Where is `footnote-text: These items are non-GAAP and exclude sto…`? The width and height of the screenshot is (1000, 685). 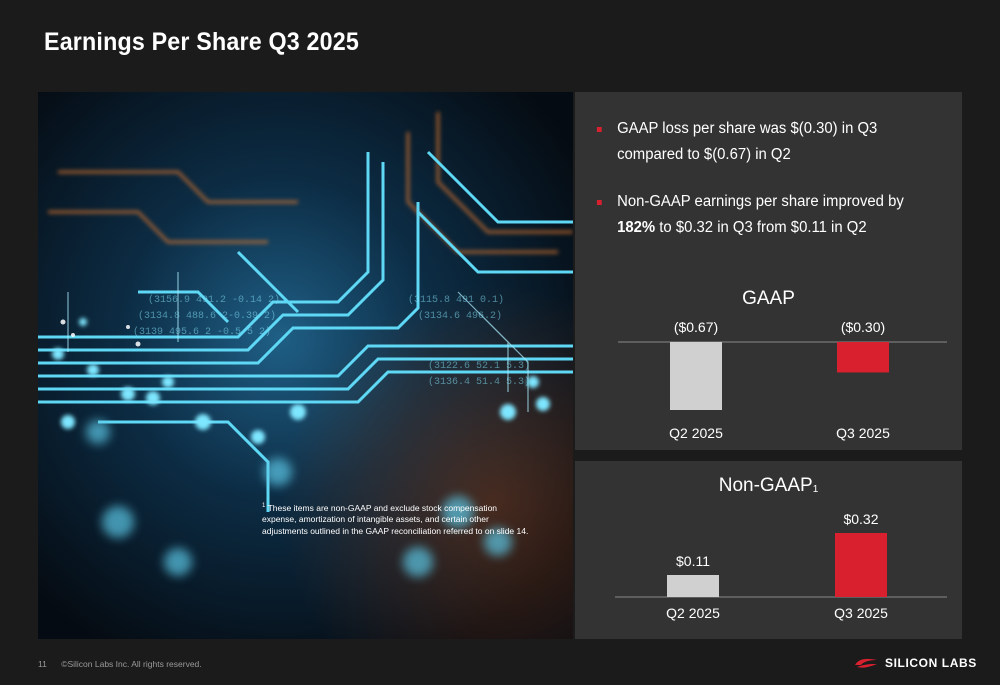 footnote-text: These items are non-GAAP and exclude sto… is located at coordinates (395, 519).